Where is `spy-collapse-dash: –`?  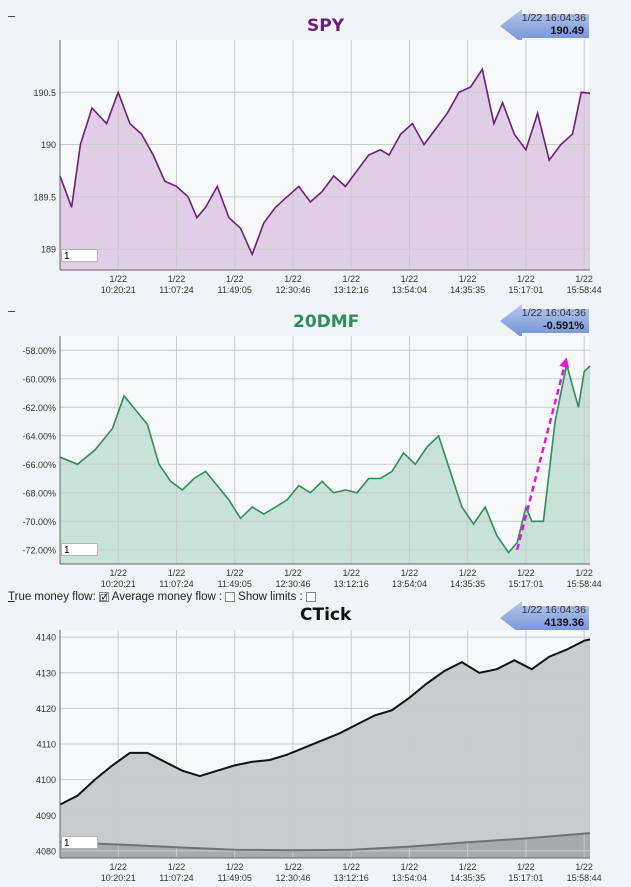
spy-collapse-dash: – is located at coordinates (12, 15).